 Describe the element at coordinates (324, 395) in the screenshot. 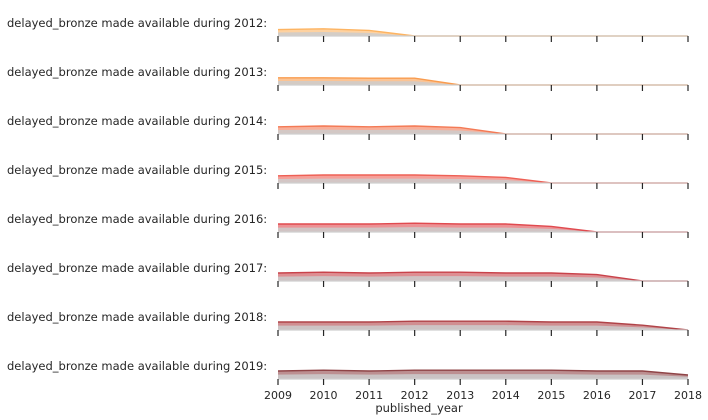

I see `x-tick-label: 2010` at that location.